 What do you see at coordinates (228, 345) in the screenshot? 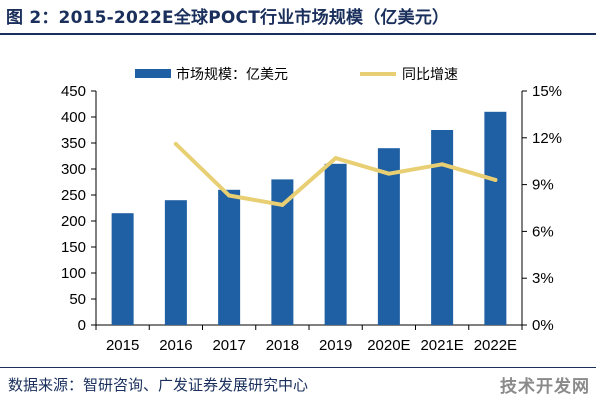
I see `x-tick-label: 2017` at bounding box center [228, 345].